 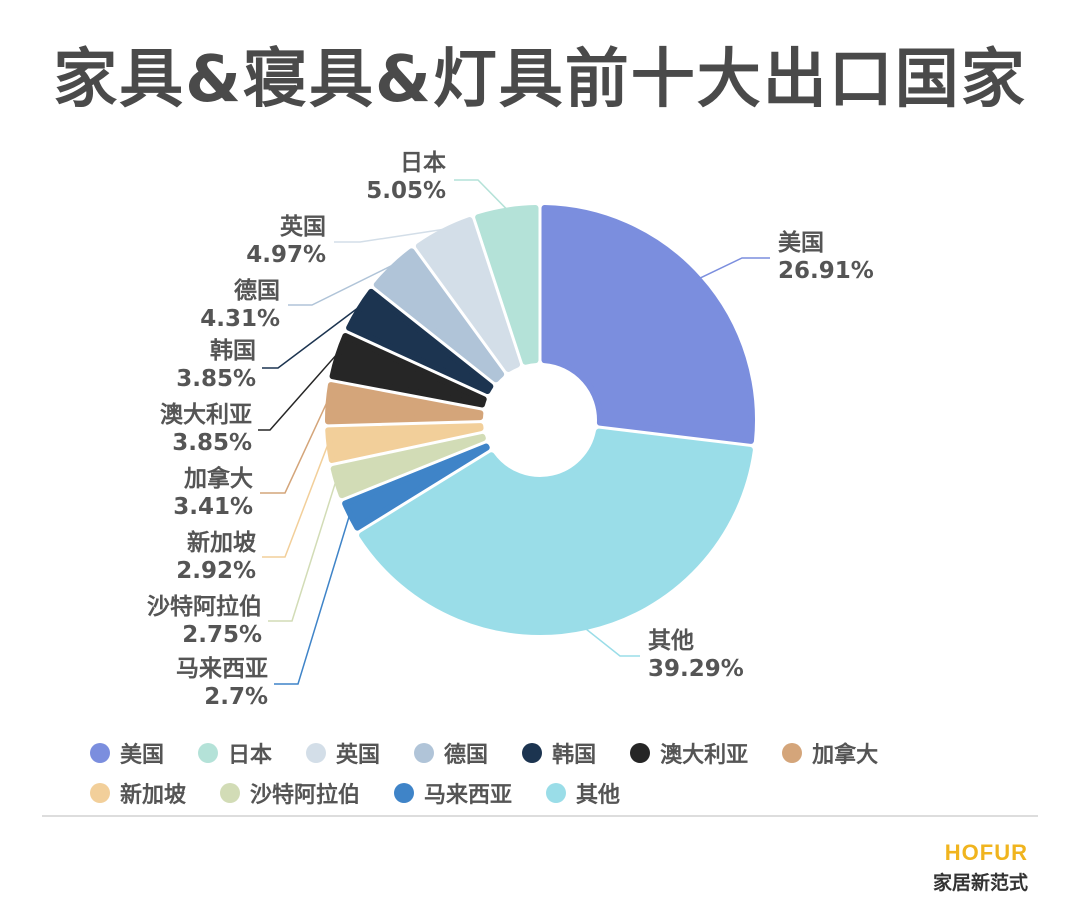 What do you see at coordinates (216, 379) in the screenshot?
I see `slice-label-value-korea: 3.85%` at bounding box center [216, 379].